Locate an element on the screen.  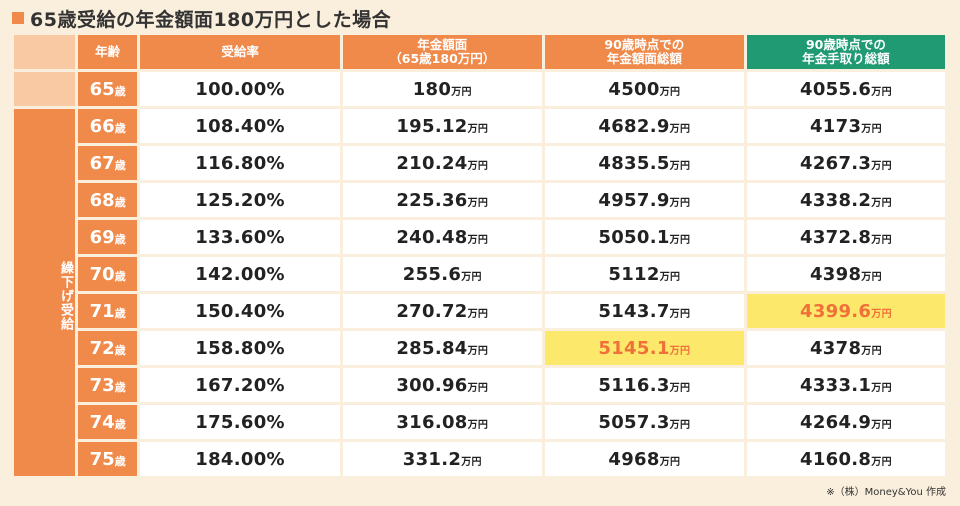
amount-cell: 180万円 is located at coordinates (442, 89).